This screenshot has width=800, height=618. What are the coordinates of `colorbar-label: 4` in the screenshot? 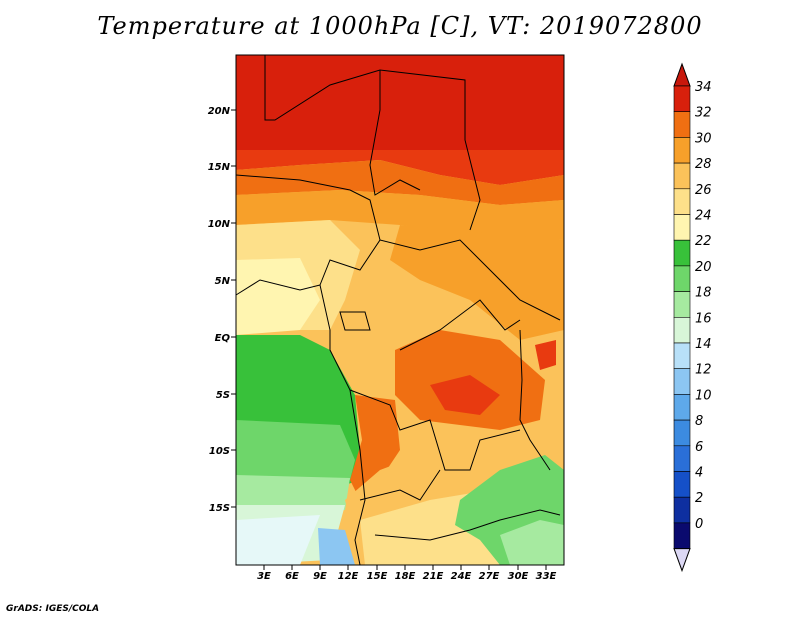 It's located at (699, 473).